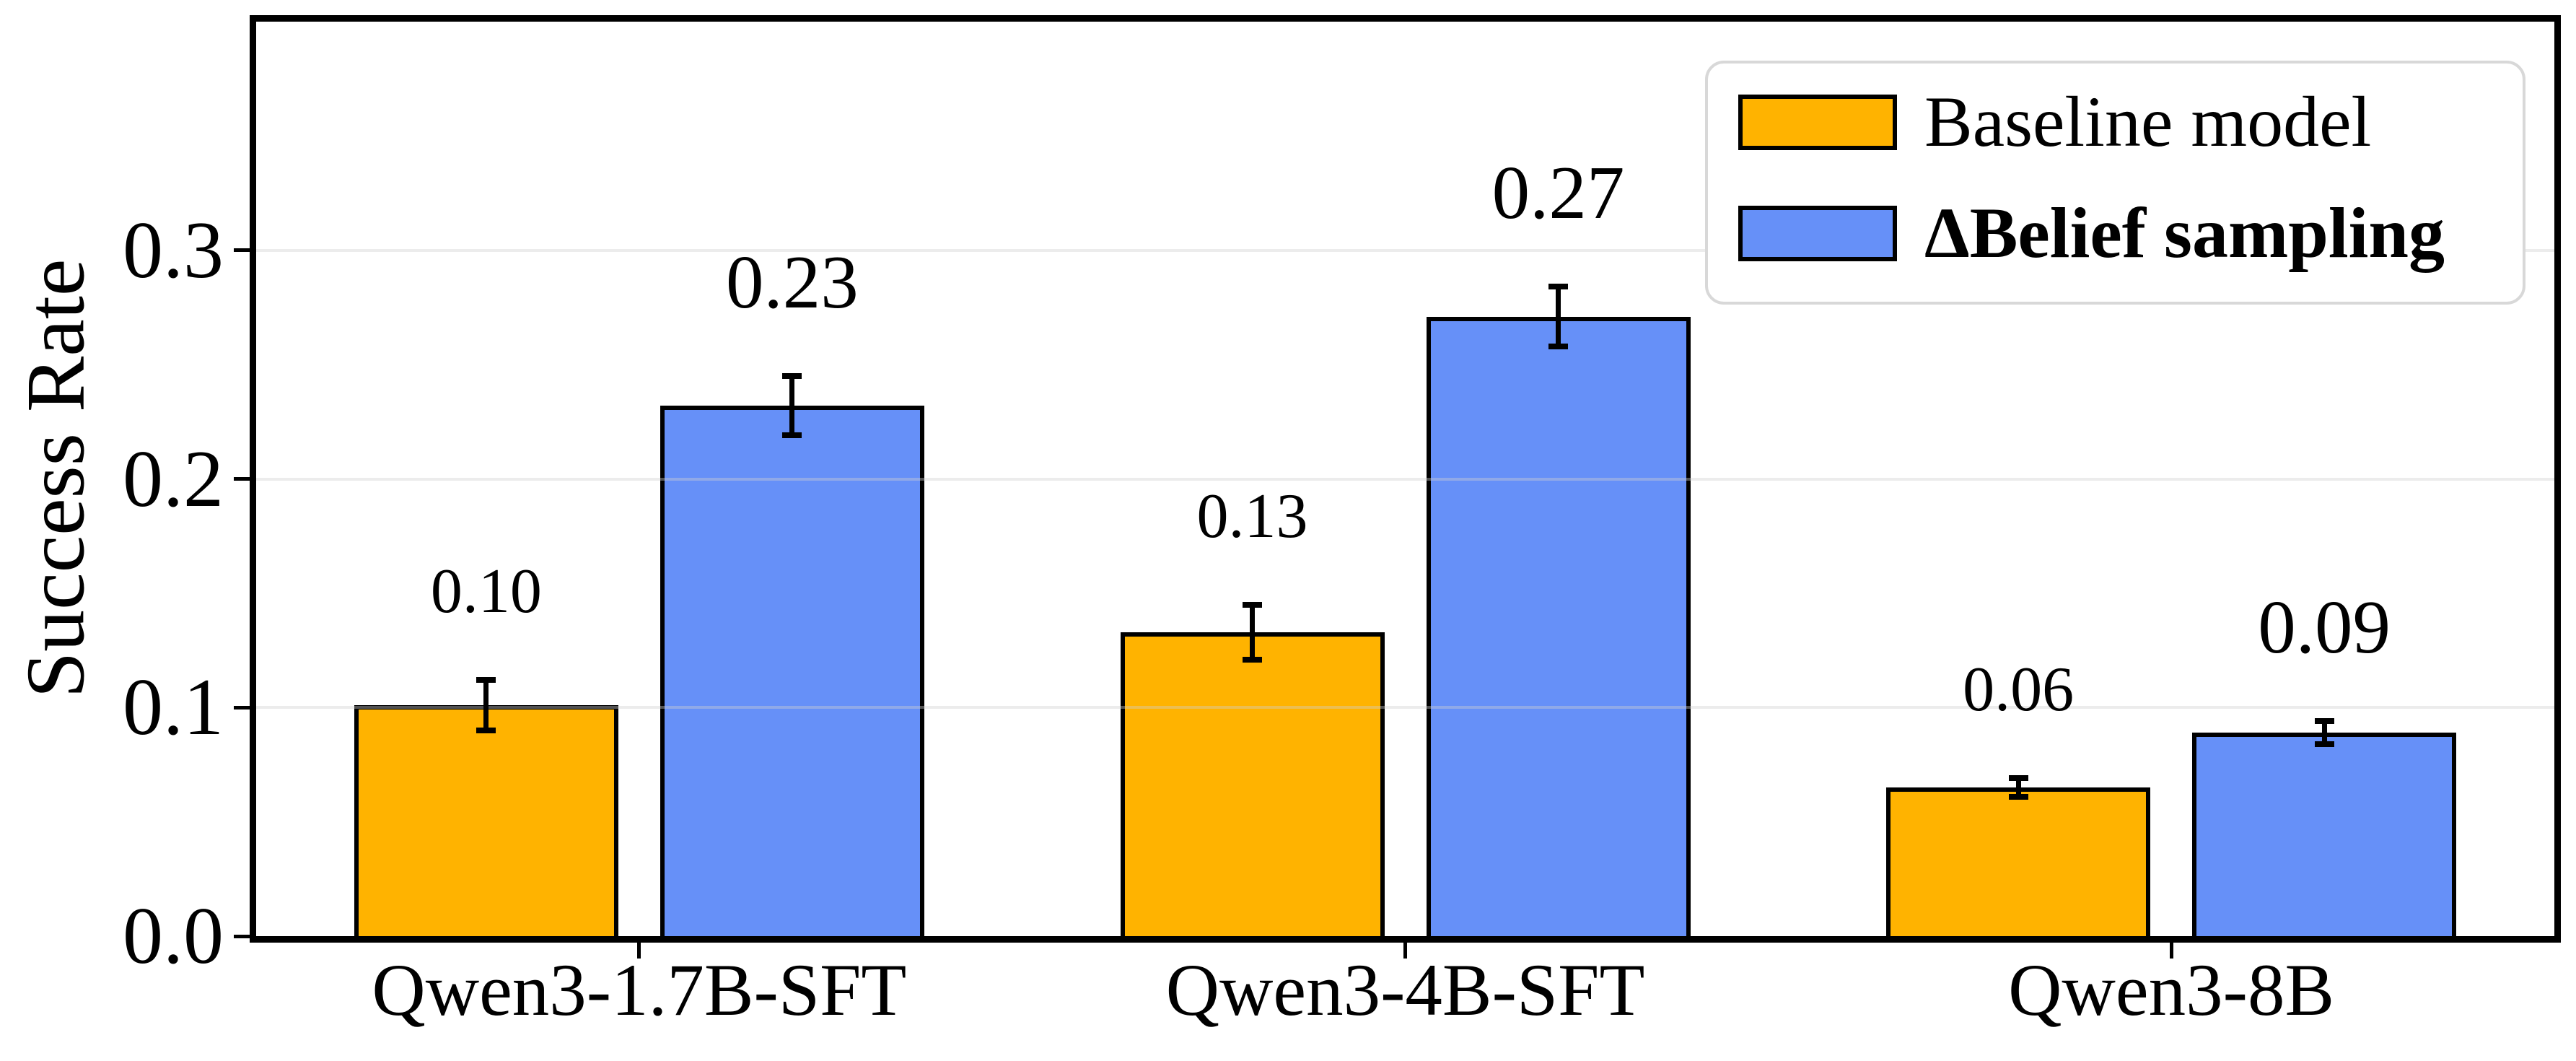 Image resolution: width=2576 pixels, height=1061 pixels. Describe the element at coordinates (173, 936) in the screenshot. I see `y-tick-label: 0.0` at that location.